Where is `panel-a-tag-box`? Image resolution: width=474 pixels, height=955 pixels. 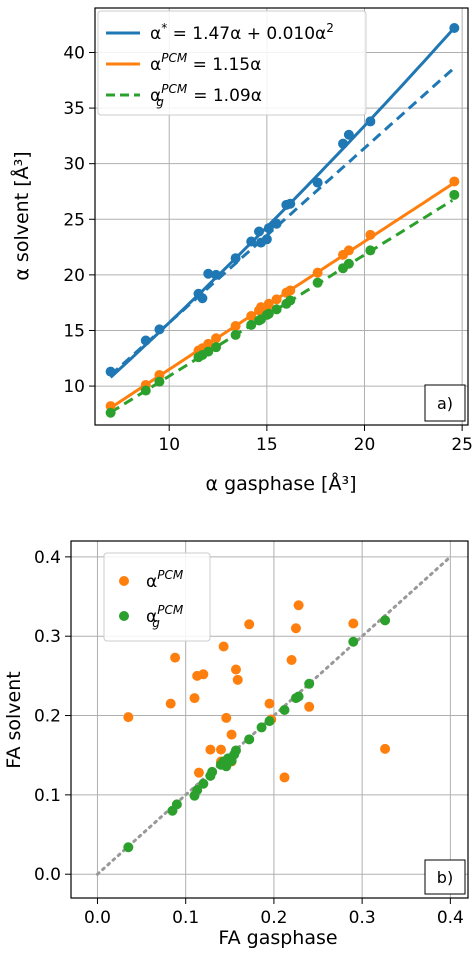
panel-a-tag-box is located at coordinates (445, 403).